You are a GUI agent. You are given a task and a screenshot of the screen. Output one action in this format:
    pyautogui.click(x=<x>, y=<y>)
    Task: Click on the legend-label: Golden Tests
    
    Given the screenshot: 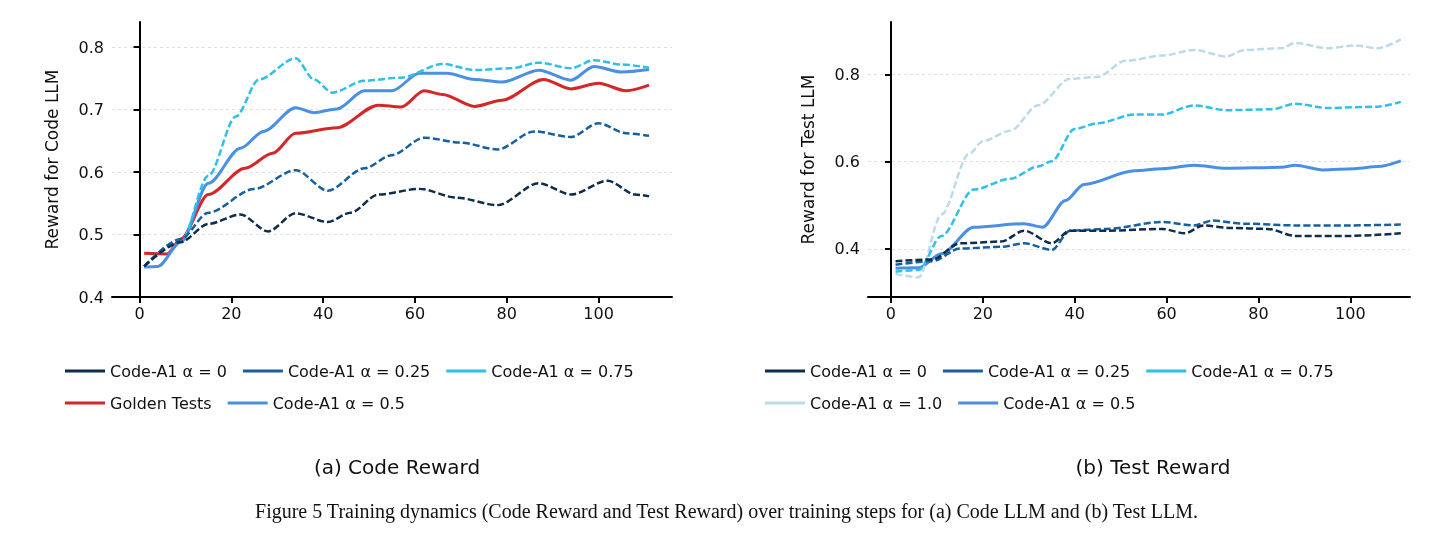 What is the action you would take?
    pyautogui.click(x=161, y=403)
    